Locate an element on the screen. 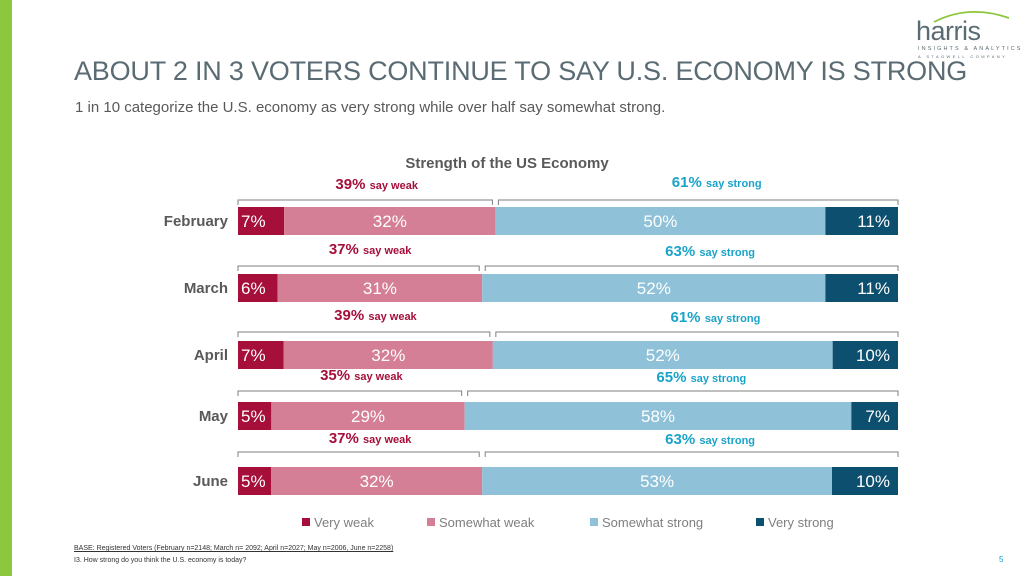  category-label: April is located at coordinates (211, 355).